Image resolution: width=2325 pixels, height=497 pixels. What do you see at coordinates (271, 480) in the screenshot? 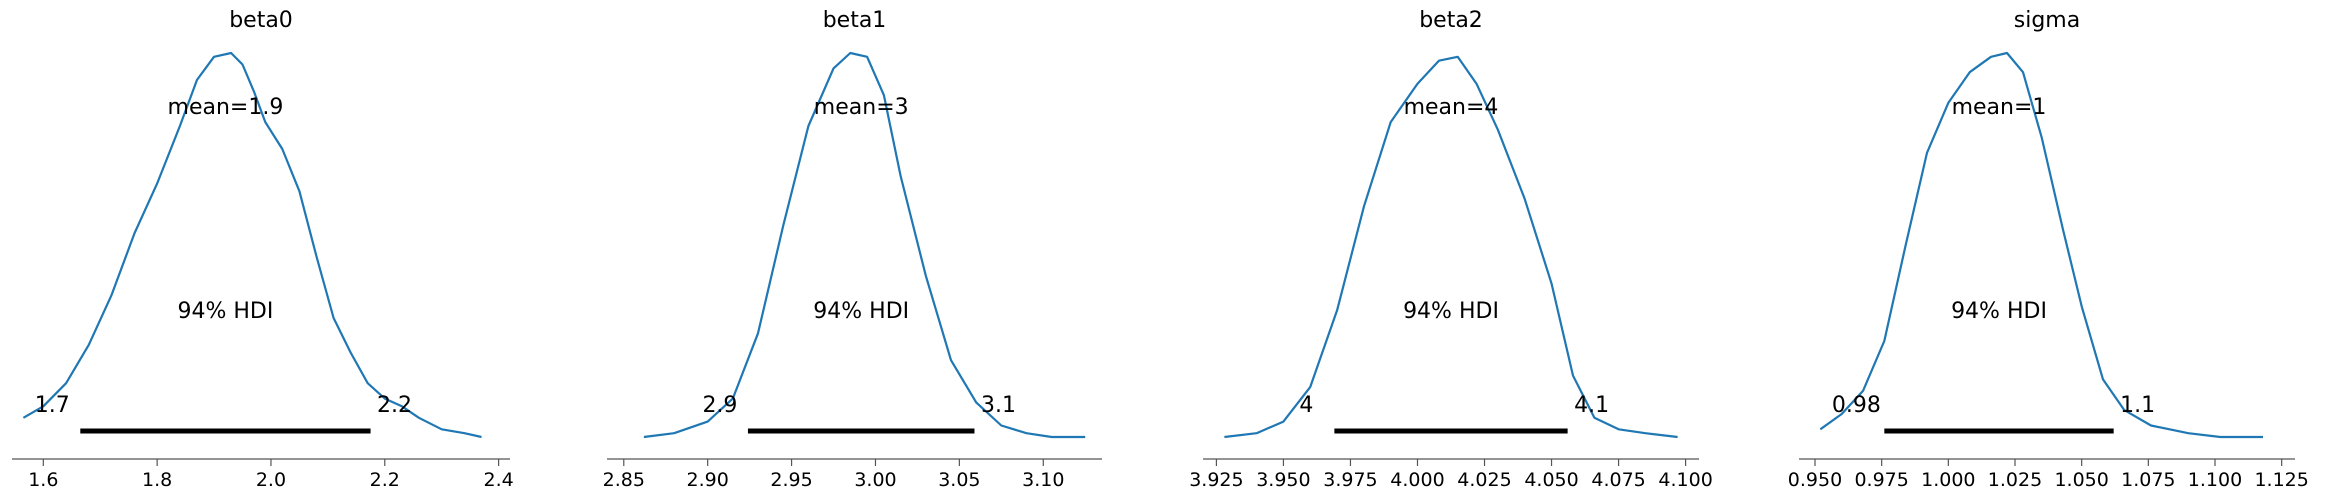
I see `x-tick-label: 2.0` at bounding box center [271, 480].